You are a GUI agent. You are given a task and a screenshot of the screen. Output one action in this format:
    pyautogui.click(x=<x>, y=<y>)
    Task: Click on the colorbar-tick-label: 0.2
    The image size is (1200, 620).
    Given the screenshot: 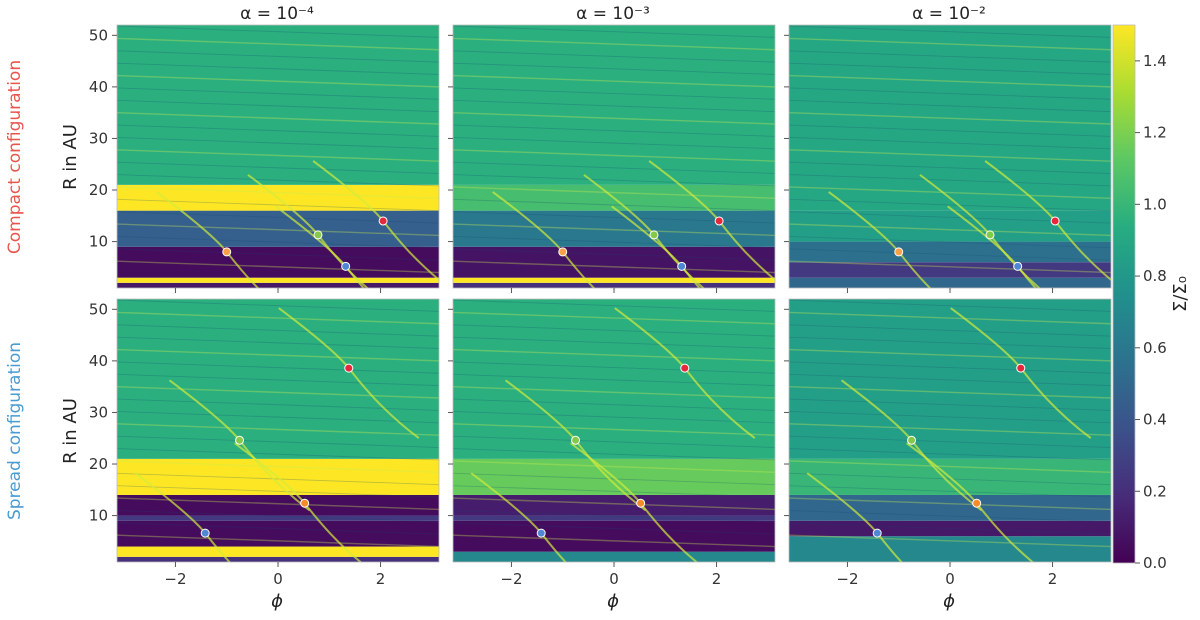 What is the action you would take?
    pyautogui.click(x=1155, y=491)
    